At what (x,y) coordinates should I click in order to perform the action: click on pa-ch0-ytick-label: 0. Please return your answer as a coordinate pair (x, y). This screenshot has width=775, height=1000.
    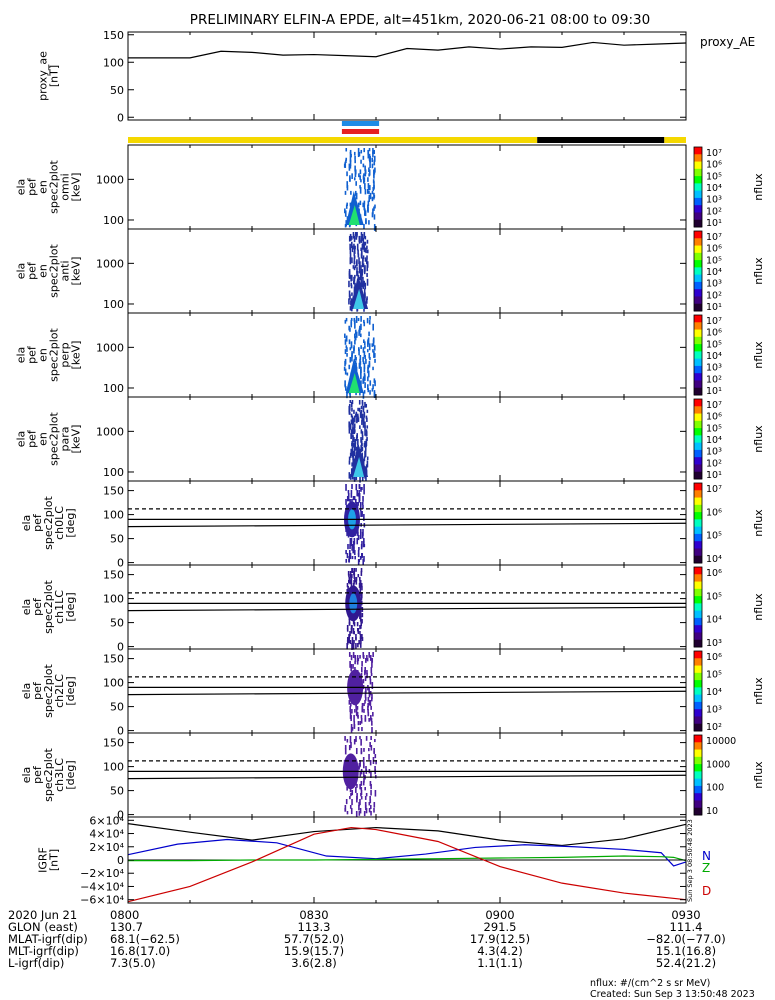
    Looking at the image, I should click on (120, 563).